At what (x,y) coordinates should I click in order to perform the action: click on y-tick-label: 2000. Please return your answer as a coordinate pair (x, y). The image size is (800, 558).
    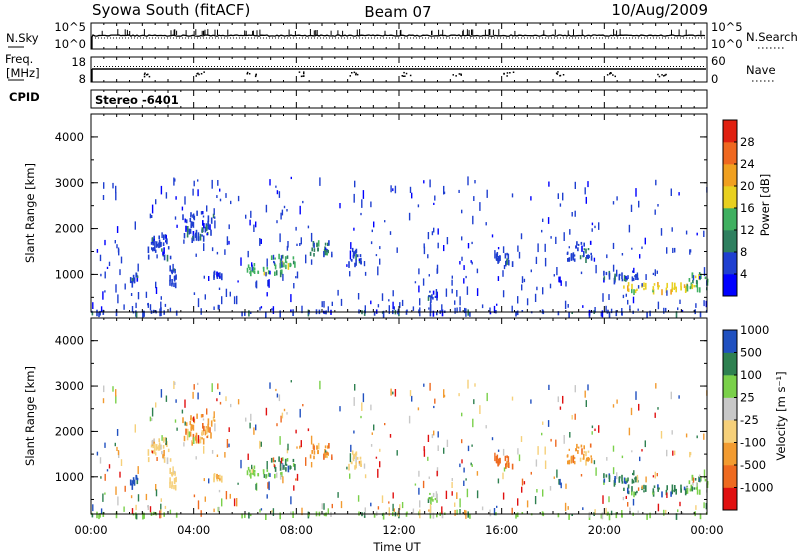
    Looking at the image, I should click on (69, 229).